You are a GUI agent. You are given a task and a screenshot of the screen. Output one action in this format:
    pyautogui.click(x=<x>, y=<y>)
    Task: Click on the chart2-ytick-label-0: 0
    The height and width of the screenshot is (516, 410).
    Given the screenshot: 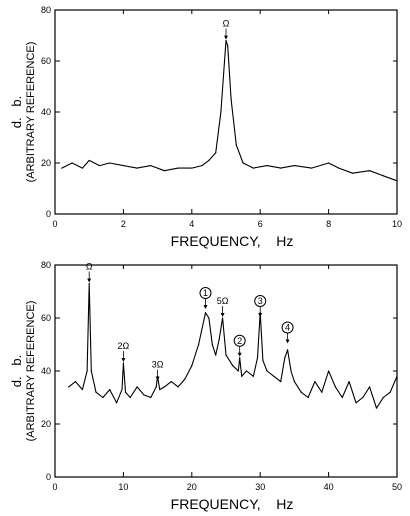 What is the action you would take?
    pyautogui.click(x=48, y=477)
    